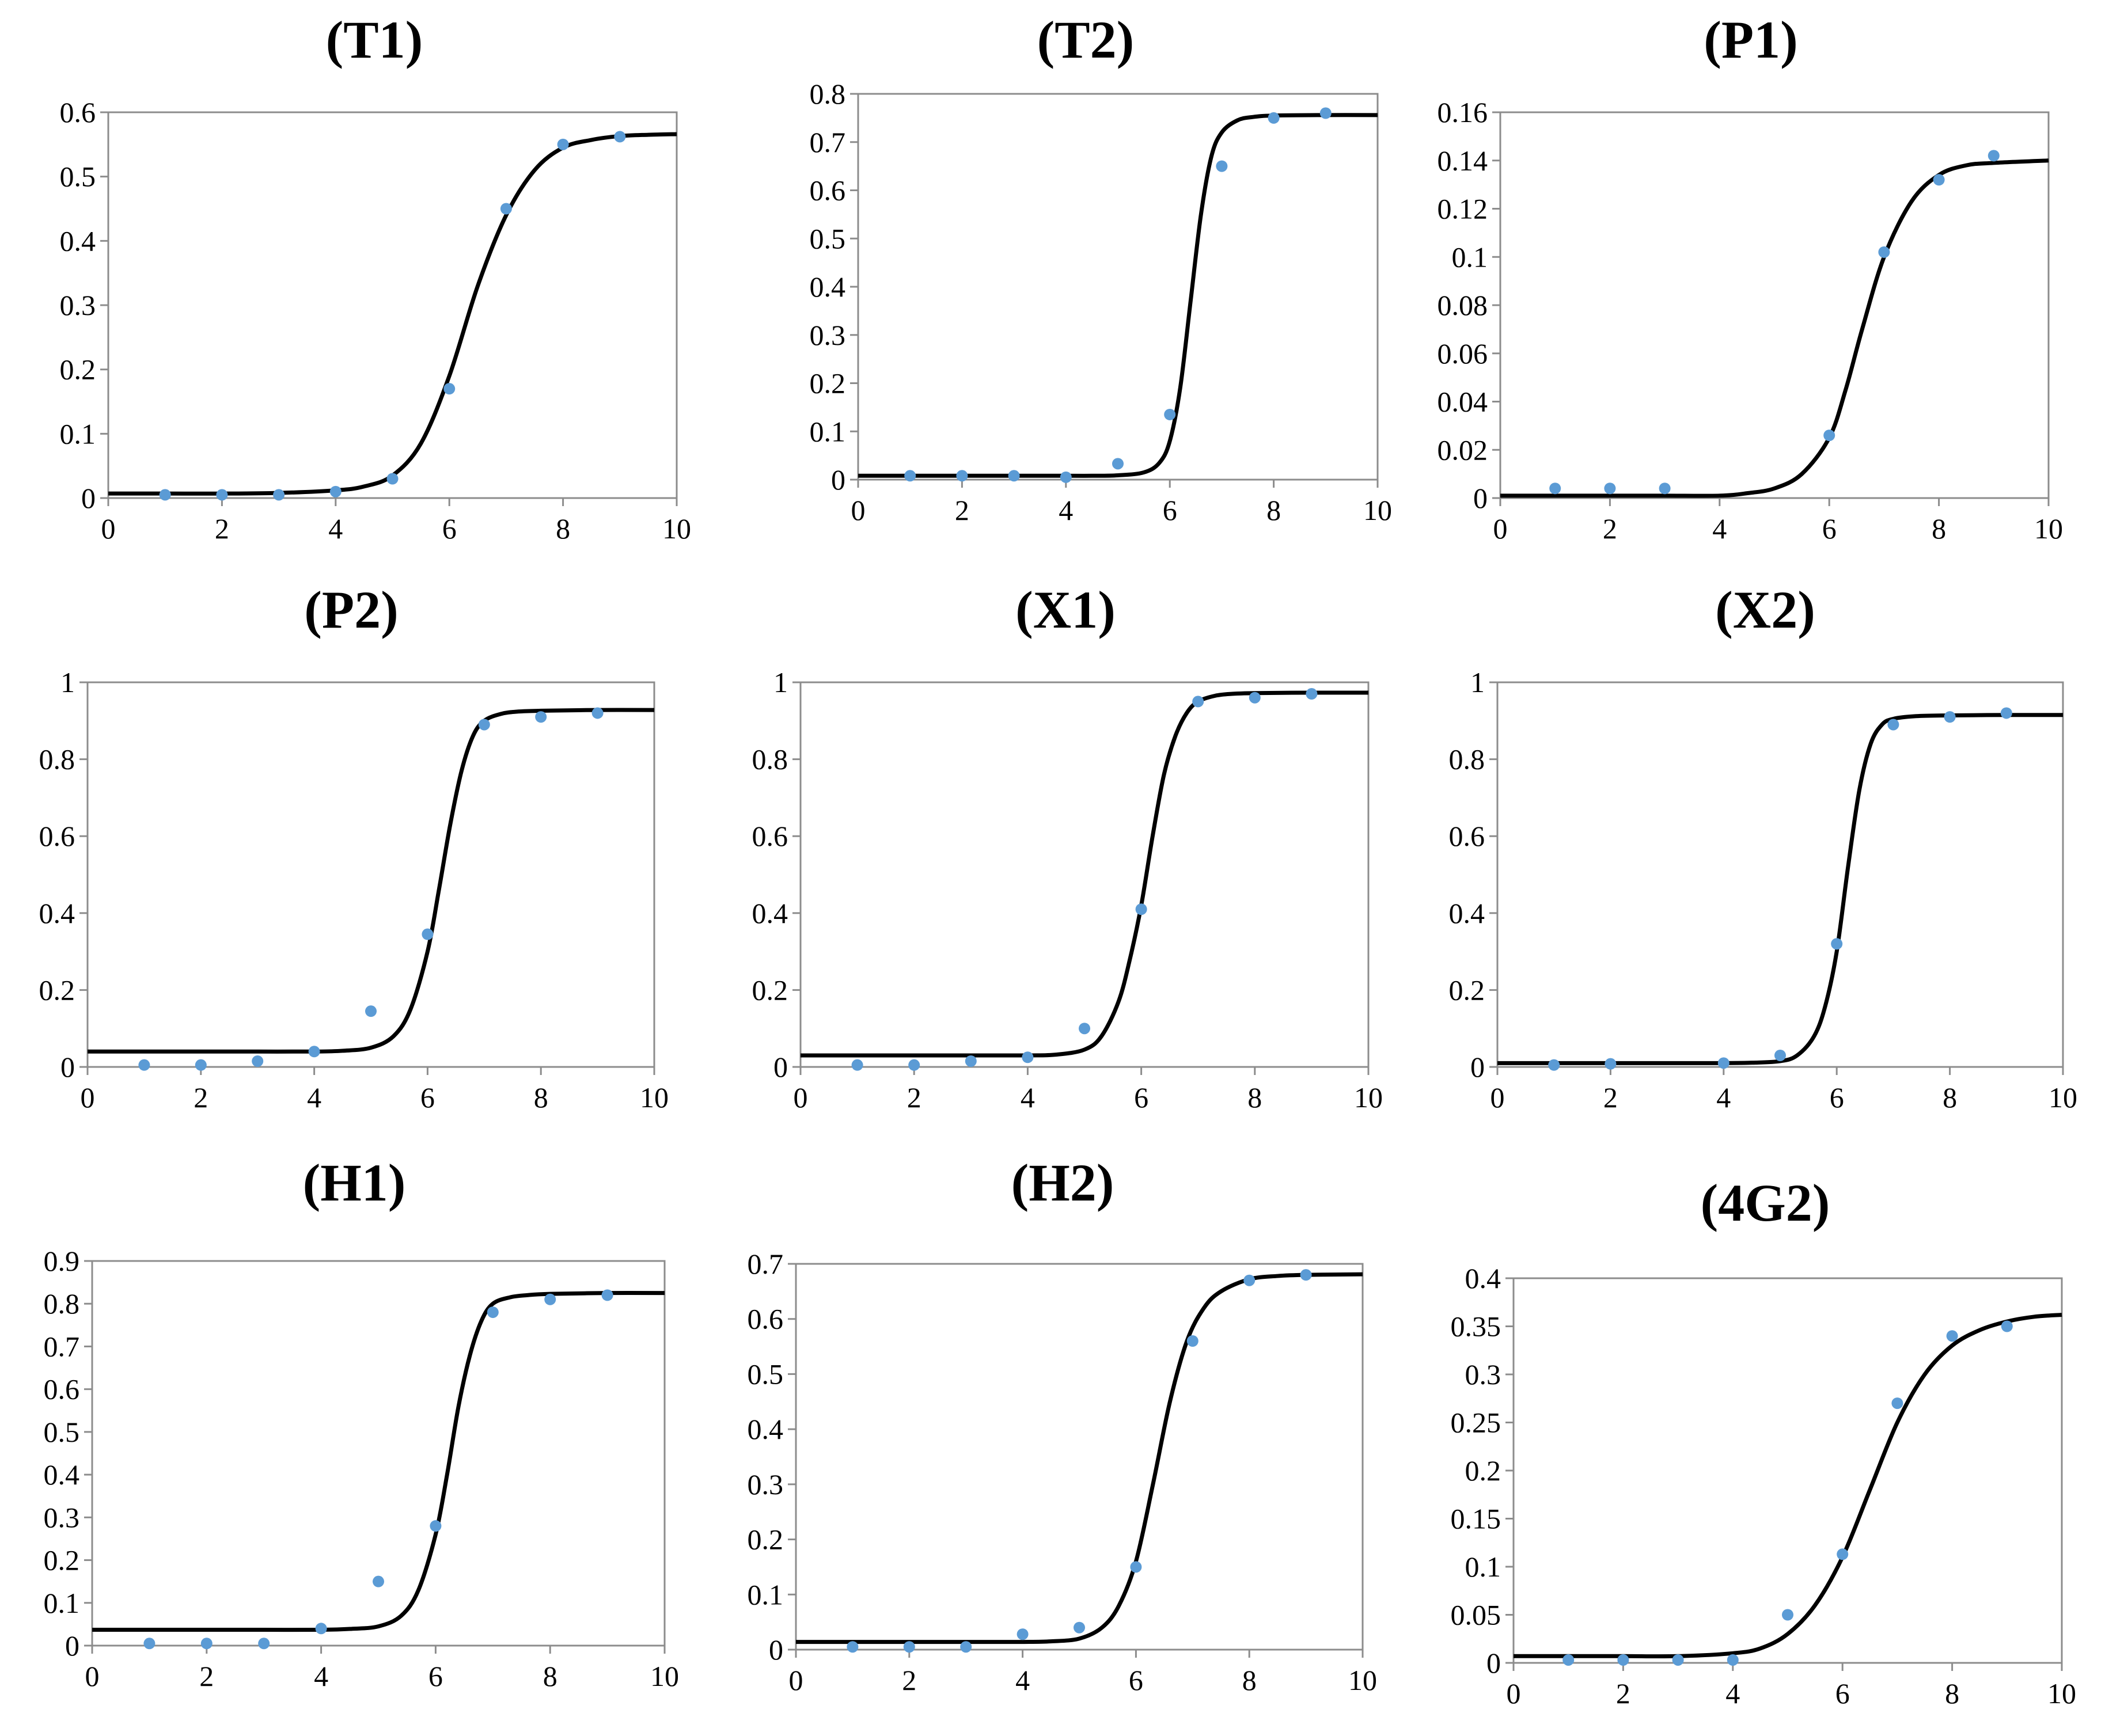  I want to click on y-tick-label: 0.25, so click(1476, 1423).